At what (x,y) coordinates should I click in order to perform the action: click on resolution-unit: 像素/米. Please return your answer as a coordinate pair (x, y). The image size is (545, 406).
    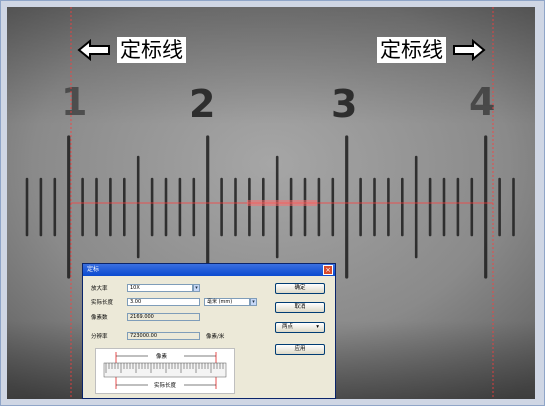
    Looking at the image, I should click on (215, 337).